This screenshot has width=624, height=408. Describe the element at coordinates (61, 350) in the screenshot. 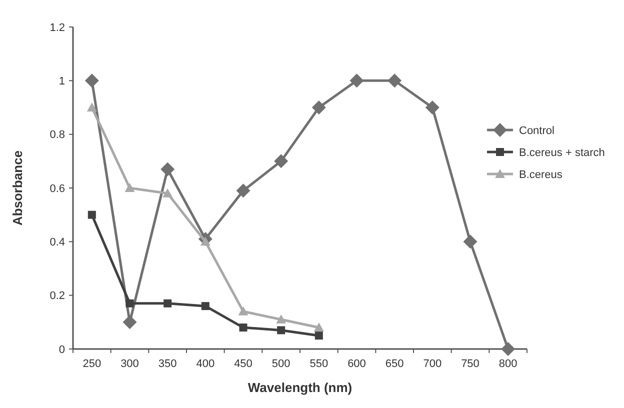

I see `y-tick-label: 0` at that location.